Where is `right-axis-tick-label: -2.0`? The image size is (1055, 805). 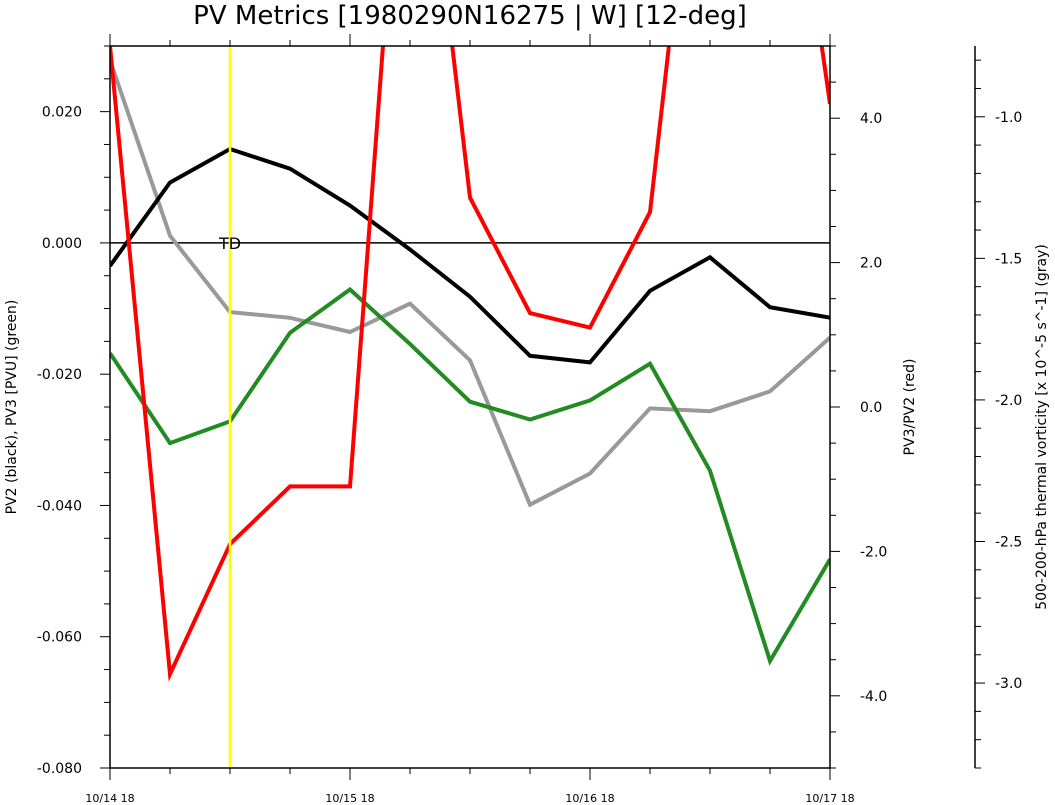 right-axis-tick-label: -2.0 is located at coordinates (873, 552).